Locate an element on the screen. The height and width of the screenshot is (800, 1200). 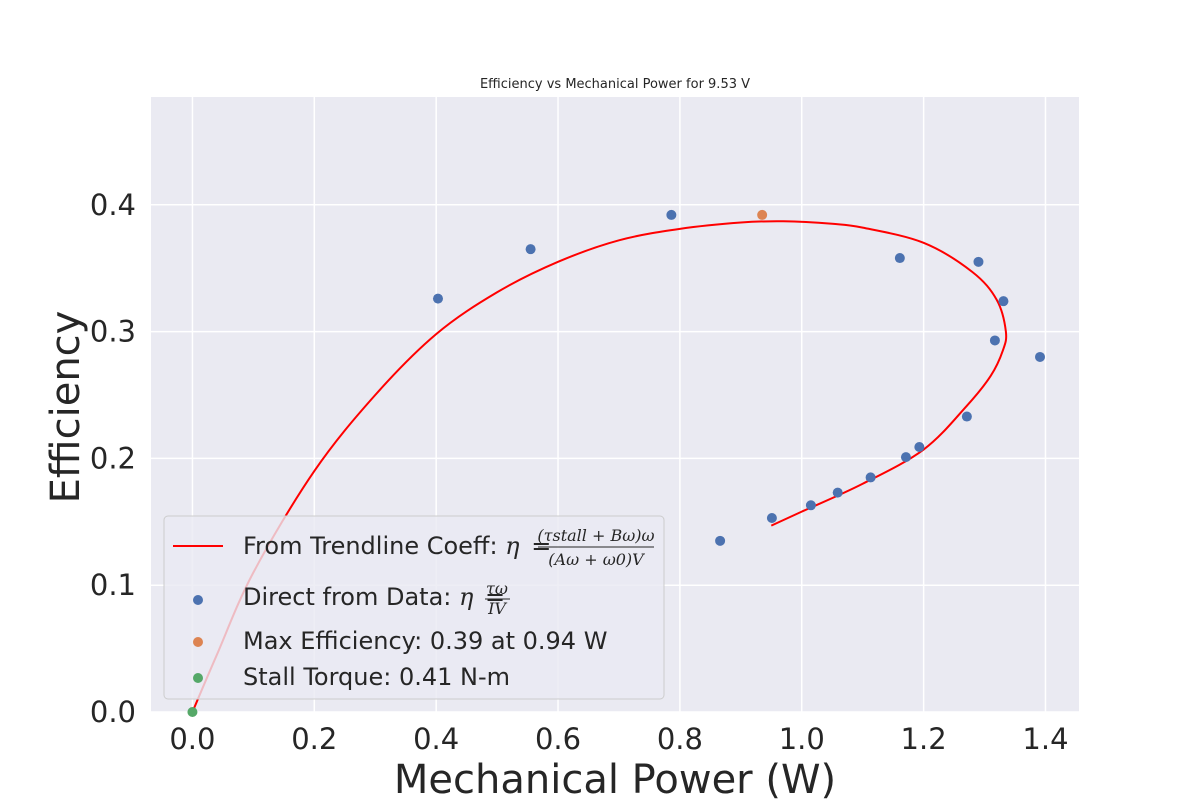
legend-data-denominator: IV is located at coordinates (497, 608).